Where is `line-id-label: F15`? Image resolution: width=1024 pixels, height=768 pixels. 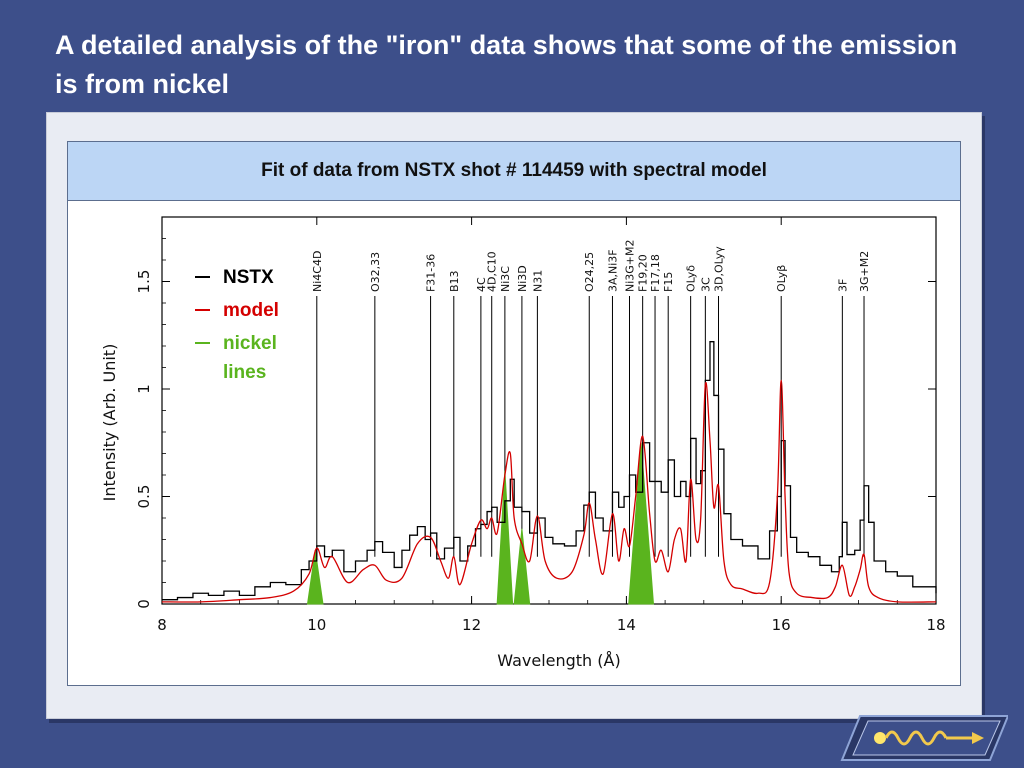
line-id-label: F15 is located at coordinates (668, 282).